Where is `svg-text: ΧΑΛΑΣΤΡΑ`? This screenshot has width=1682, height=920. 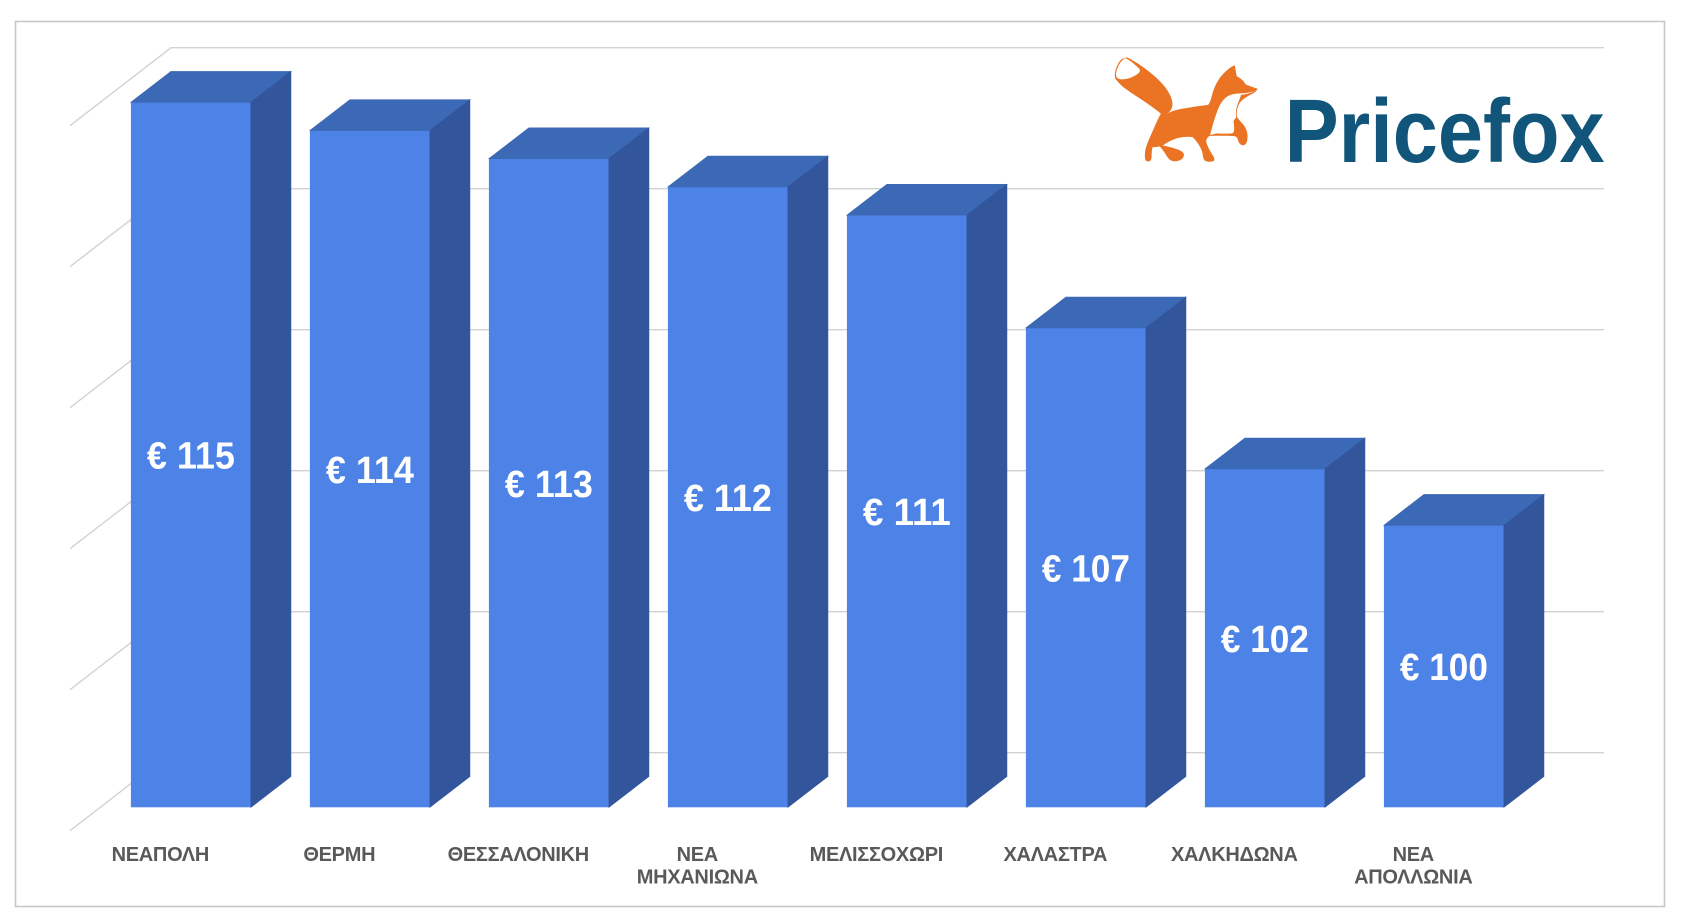 svg-text: ΧΑΛΑΣΤΡΑ is located at coordinates (1055, 855).